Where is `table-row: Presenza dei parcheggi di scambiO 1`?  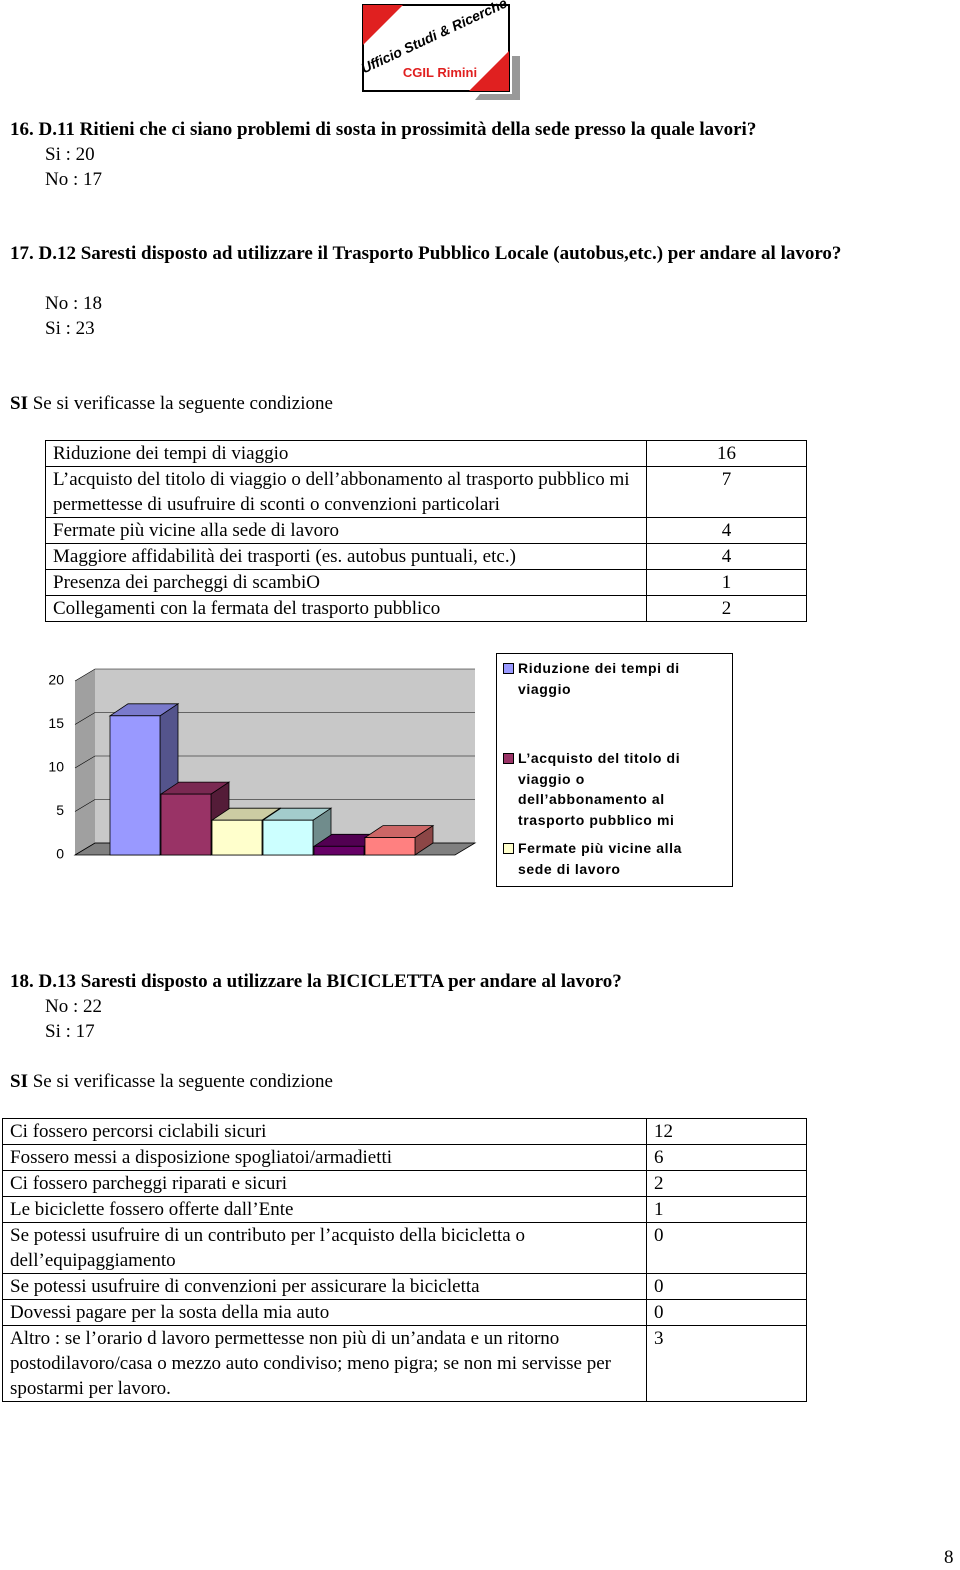 table-row: Presenza dei parcheggi di scambiO 1 is located at coordinates (426, 582).